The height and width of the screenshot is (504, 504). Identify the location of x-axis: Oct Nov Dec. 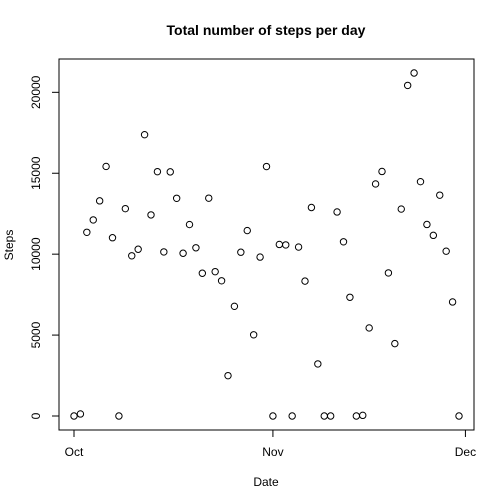
(270, 444).